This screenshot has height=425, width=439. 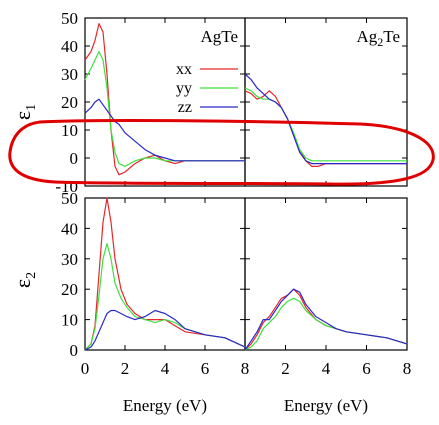 I want to click on legend-label-zz: zz, so click(x=185, y=107).